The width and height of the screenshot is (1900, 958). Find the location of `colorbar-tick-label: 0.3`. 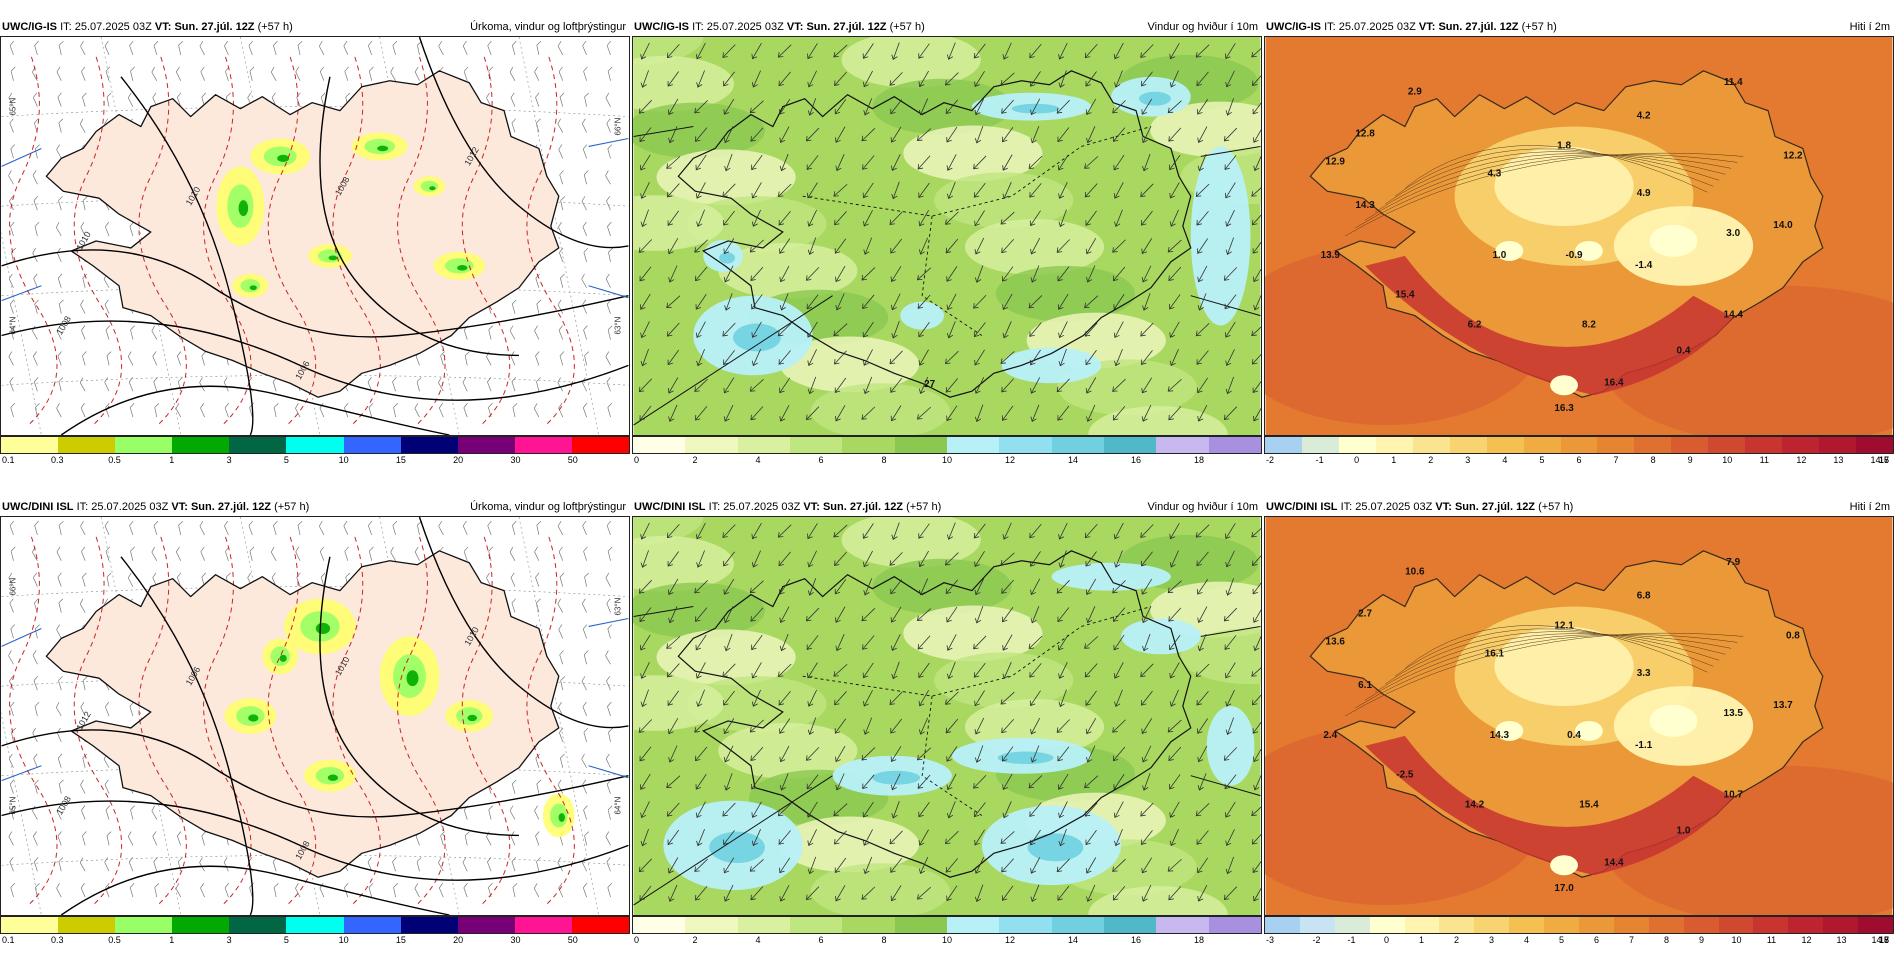

colorbar-tick-label: 0.3 is located at coordinates (57, 940).